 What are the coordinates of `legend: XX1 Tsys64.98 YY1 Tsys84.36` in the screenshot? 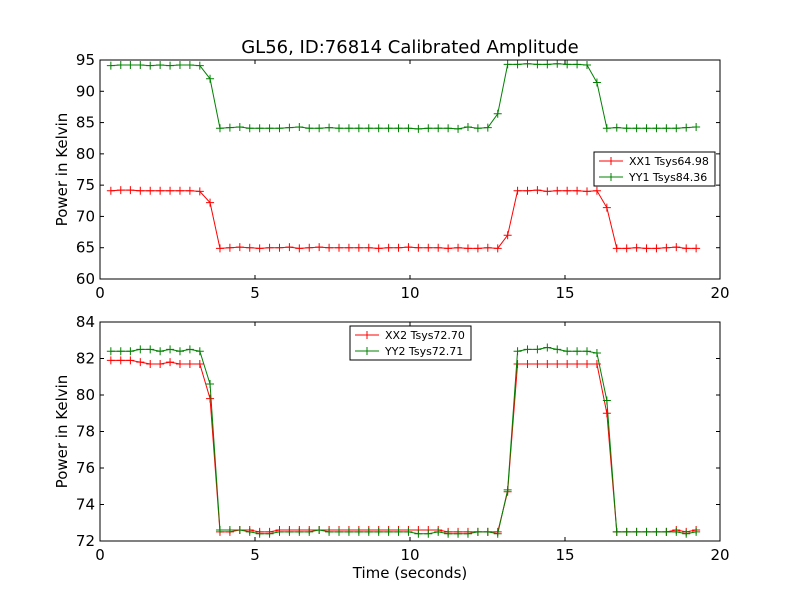 It's located at (654, 169).